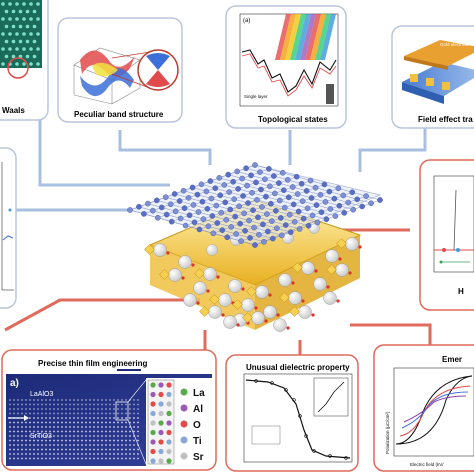 This screenshot has width=474, height=474. Describe the element at coordinates (13, 110) in the screenshot. I see `panel-label-van-der-waals: Waals` at that location.